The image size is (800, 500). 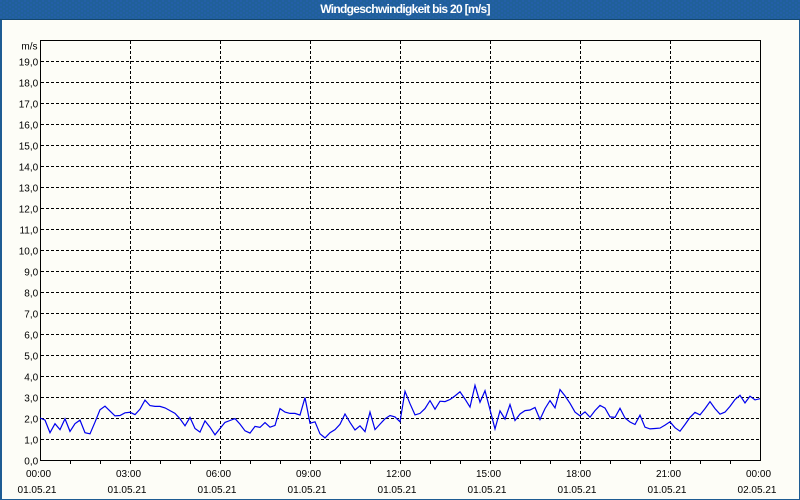 I want to click on svg-text: 1,0, so click(x=31, y=441).